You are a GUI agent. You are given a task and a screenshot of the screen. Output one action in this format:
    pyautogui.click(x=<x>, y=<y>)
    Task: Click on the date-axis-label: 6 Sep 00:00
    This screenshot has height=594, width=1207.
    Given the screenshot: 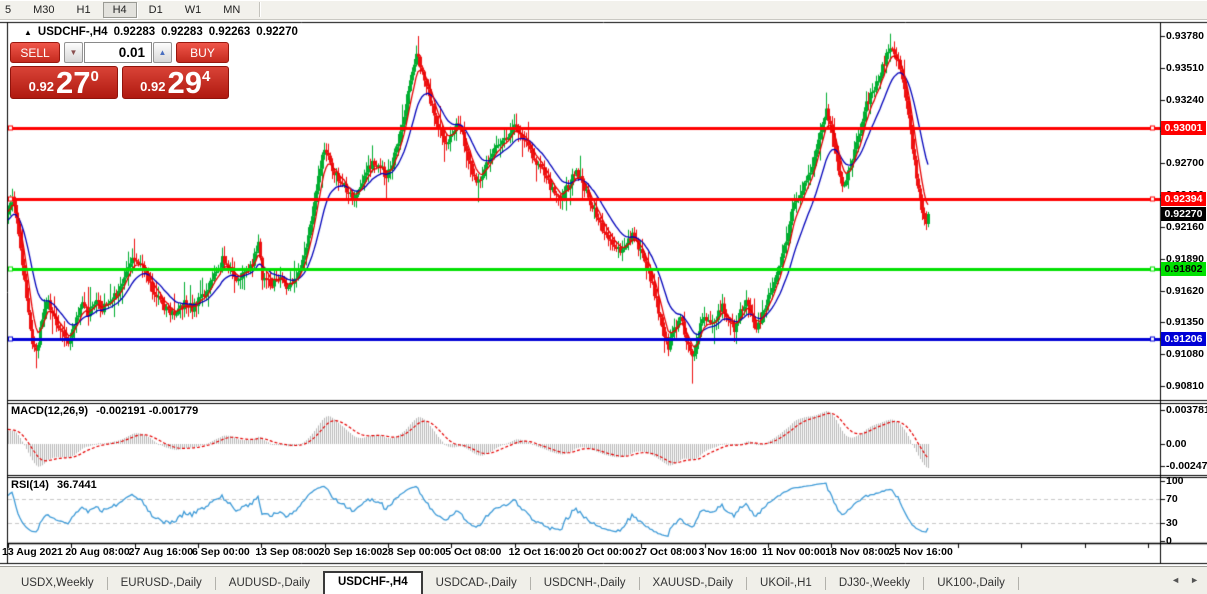 What is the action you would take?
    pyautogui.click(x=220, y=552)
    